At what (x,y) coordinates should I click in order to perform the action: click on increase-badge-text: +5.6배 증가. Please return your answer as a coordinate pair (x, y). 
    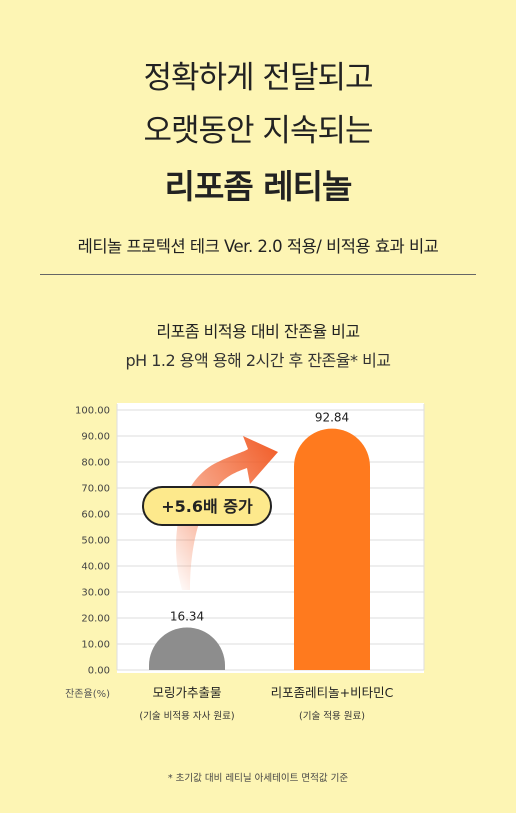
    Looking at the image, I should click on (207, 506).